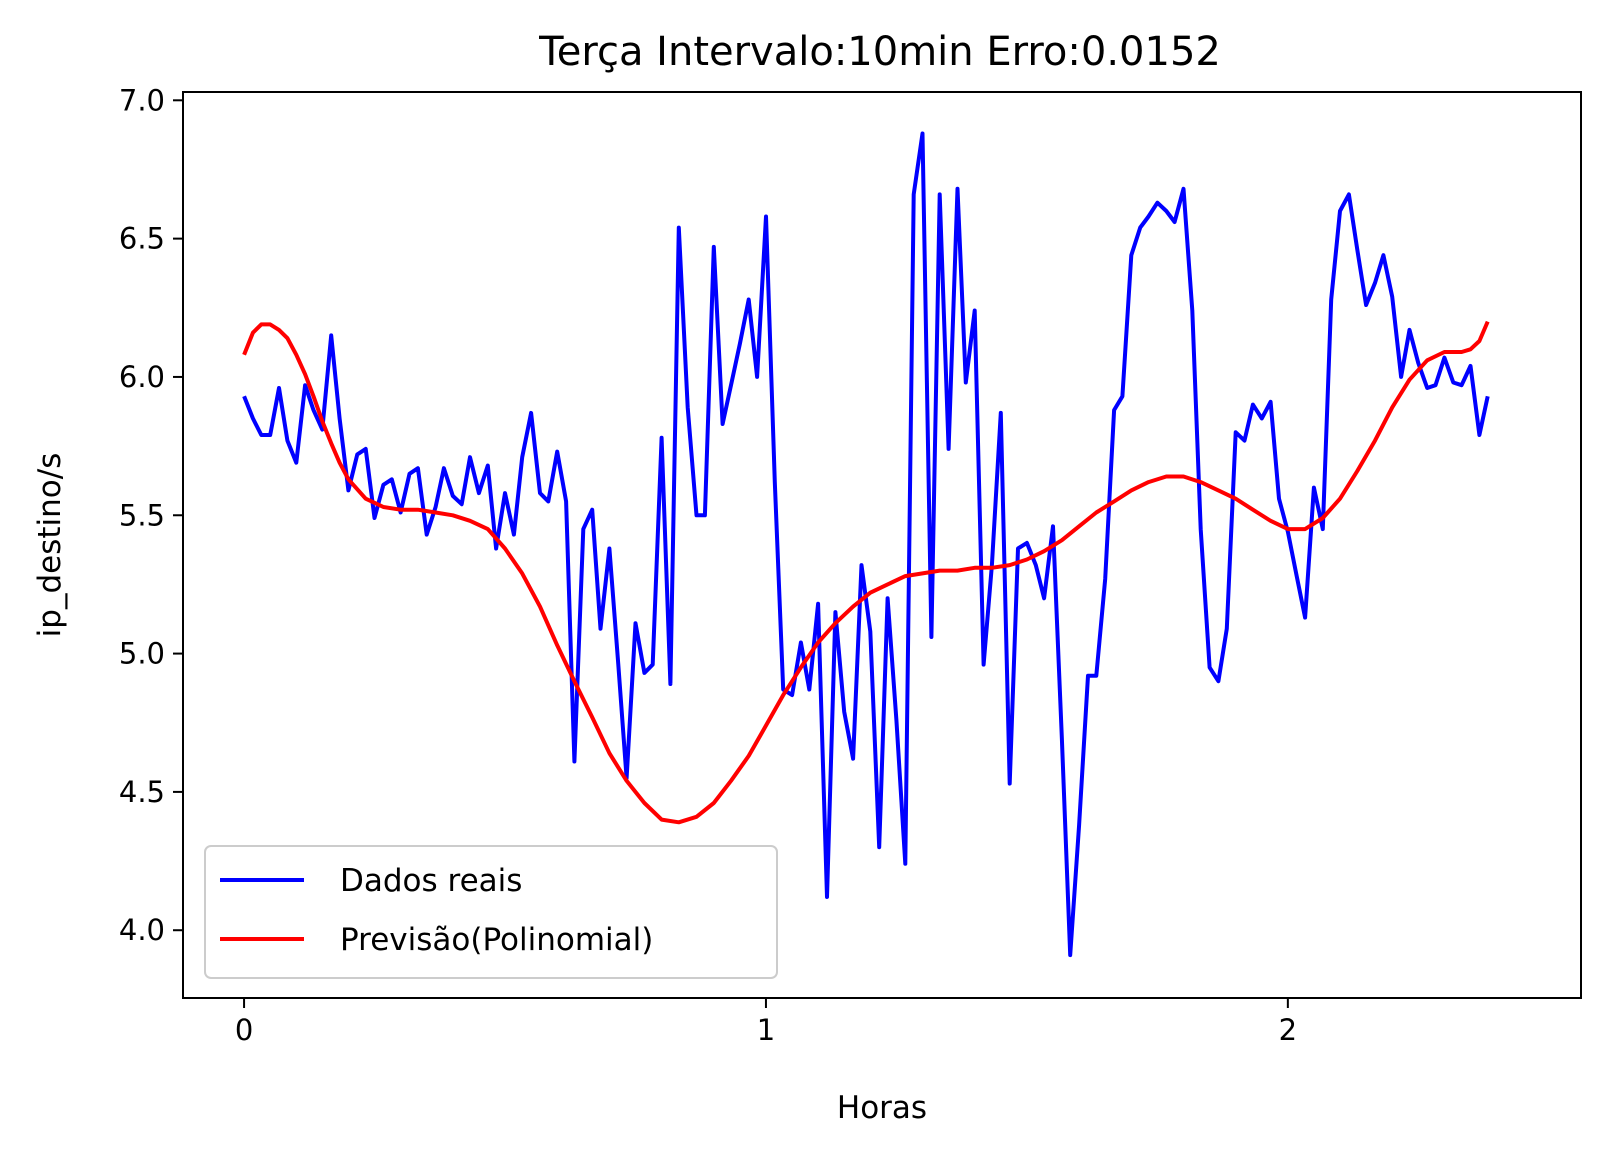  Describe the element at coordinates (142, 239) in the screenshot. I see `y-tick-label: 6.5` at that location.